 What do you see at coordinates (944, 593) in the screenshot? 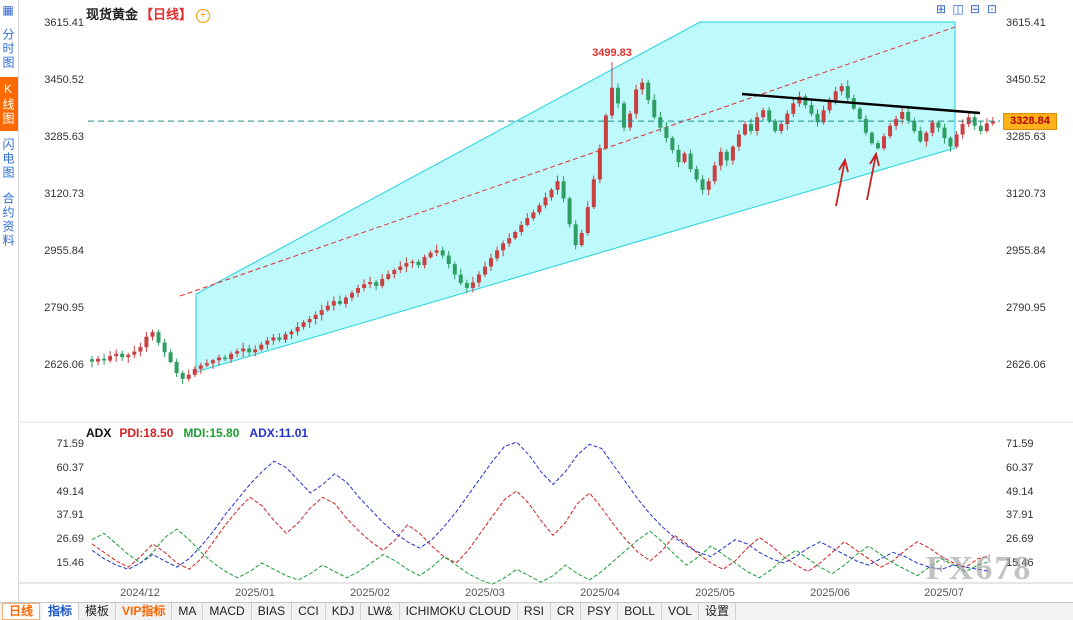
I see `x-axis-label: 2025/07` at bounding box center [944, 593].